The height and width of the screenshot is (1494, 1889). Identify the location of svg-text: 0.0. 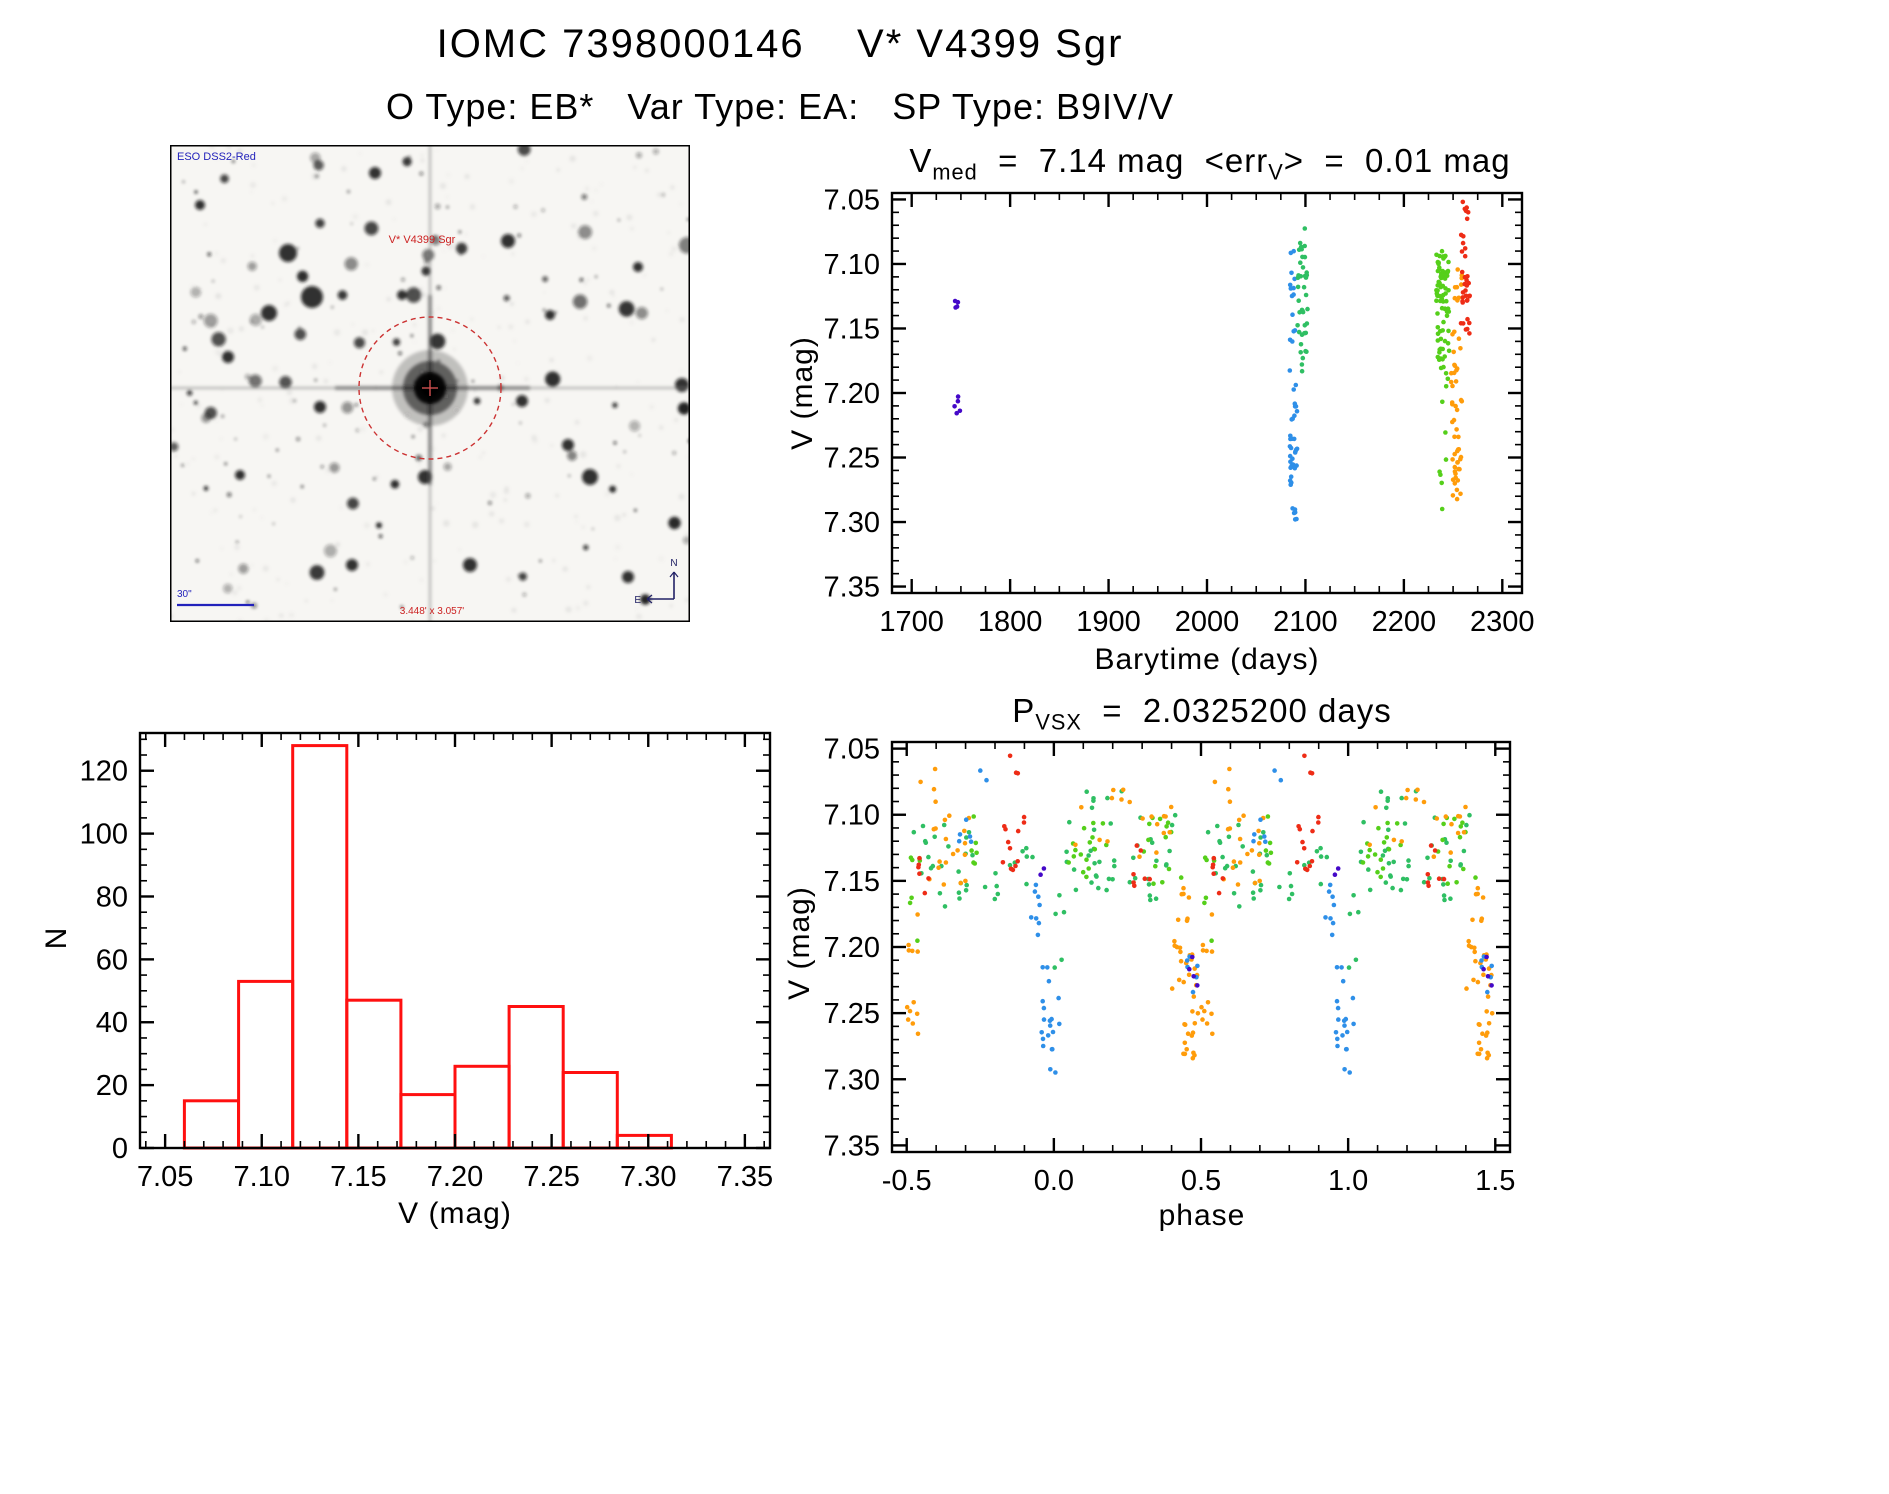
(1054, 1181).